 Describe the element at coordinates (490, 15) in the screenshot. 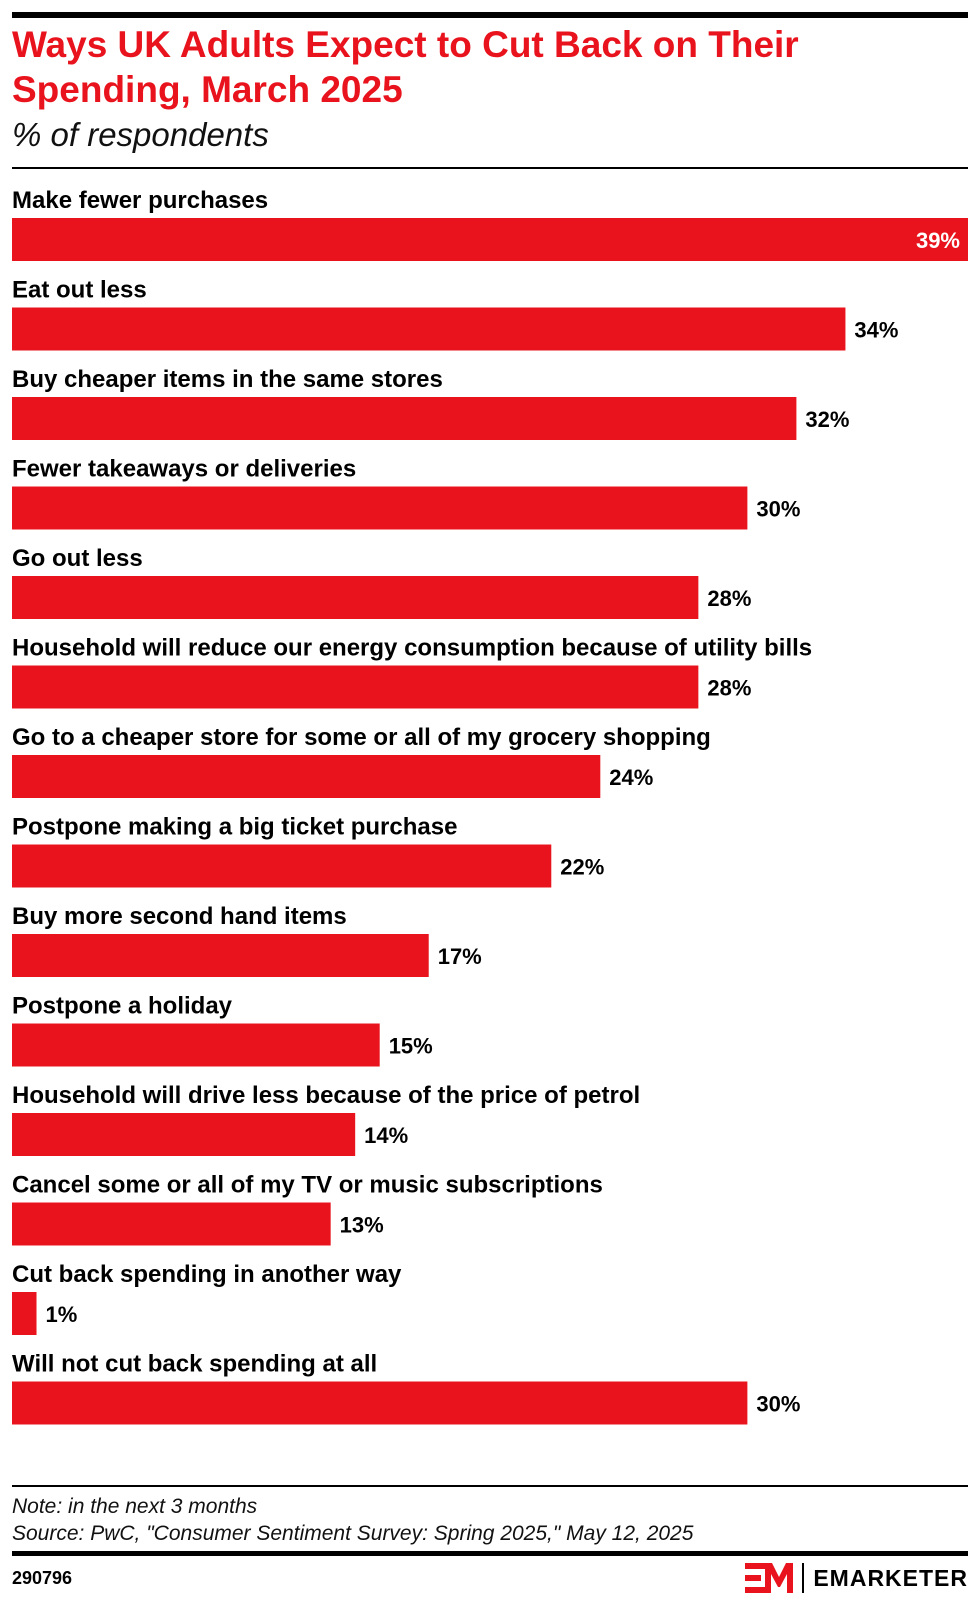

I see `top-rule` at that location.